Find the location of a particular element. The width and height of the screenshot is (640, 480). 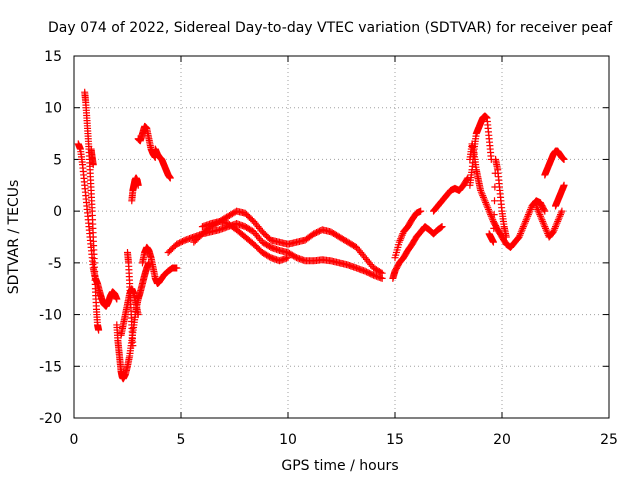

y-tick-label: 0 is located at coordinates (57, 212).